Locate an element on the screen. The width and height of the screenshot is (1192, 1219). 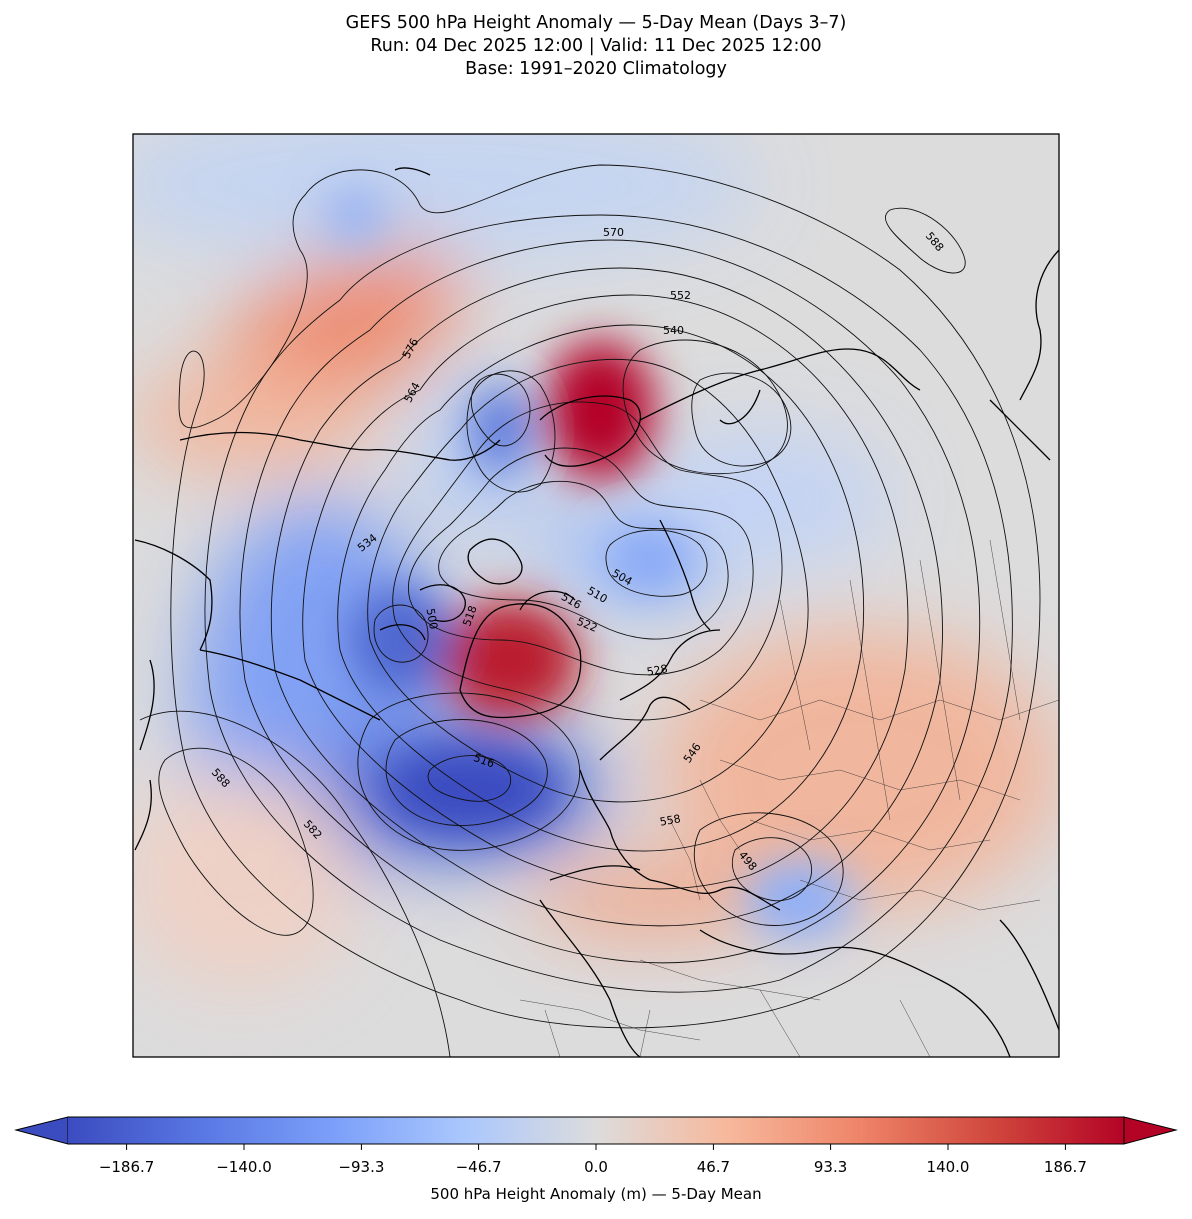
colorbar-tick-label: −46.7 is located at coordinates (478, 1167).